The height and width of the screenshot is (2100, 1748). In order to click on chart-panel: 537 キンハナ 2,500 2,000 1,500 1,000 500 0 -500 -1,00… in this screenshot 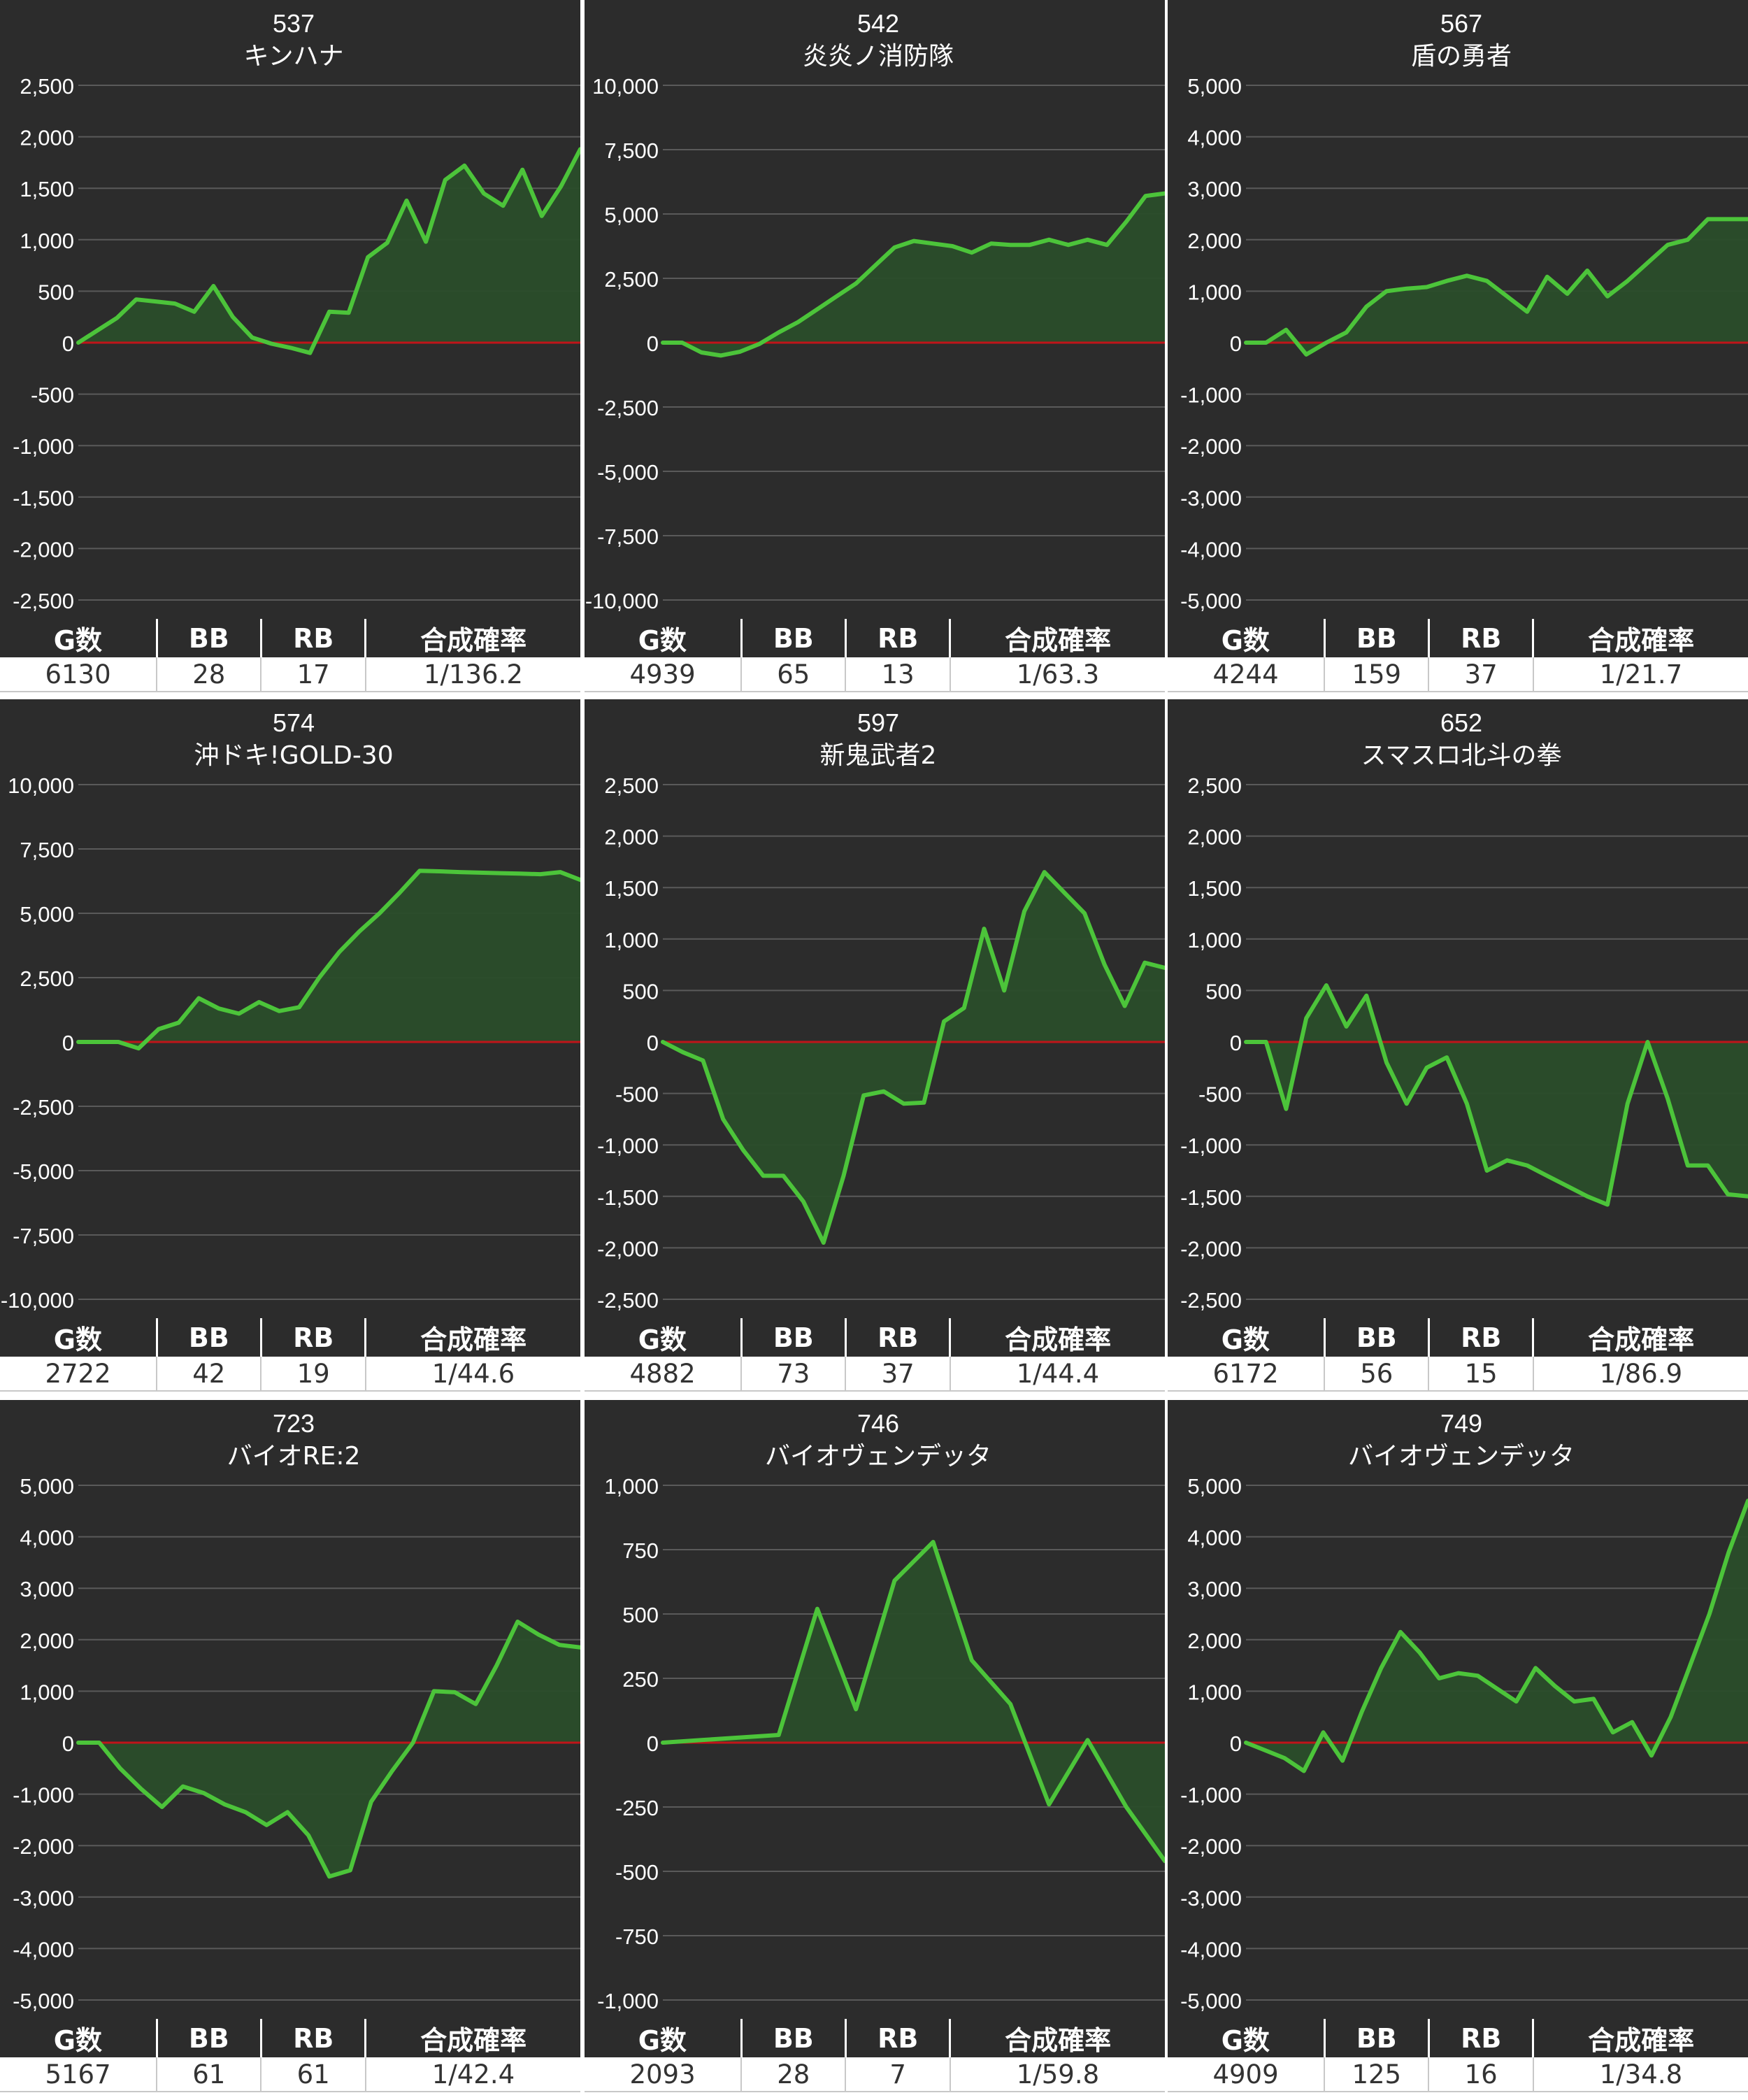, I will do `click(290, 346)`.